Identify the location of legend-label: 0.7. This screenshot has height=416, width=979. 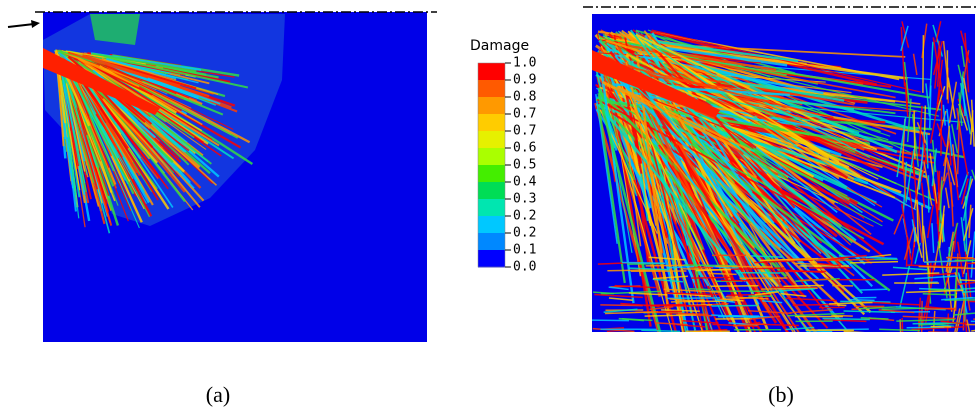
(524, 131).